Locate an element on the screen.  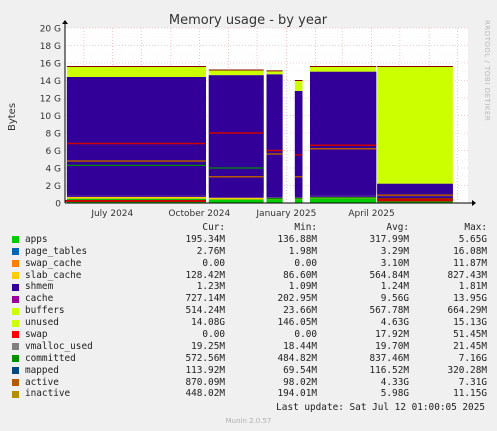
legend-avg: 9.56G is located at coordinates (394, 299).